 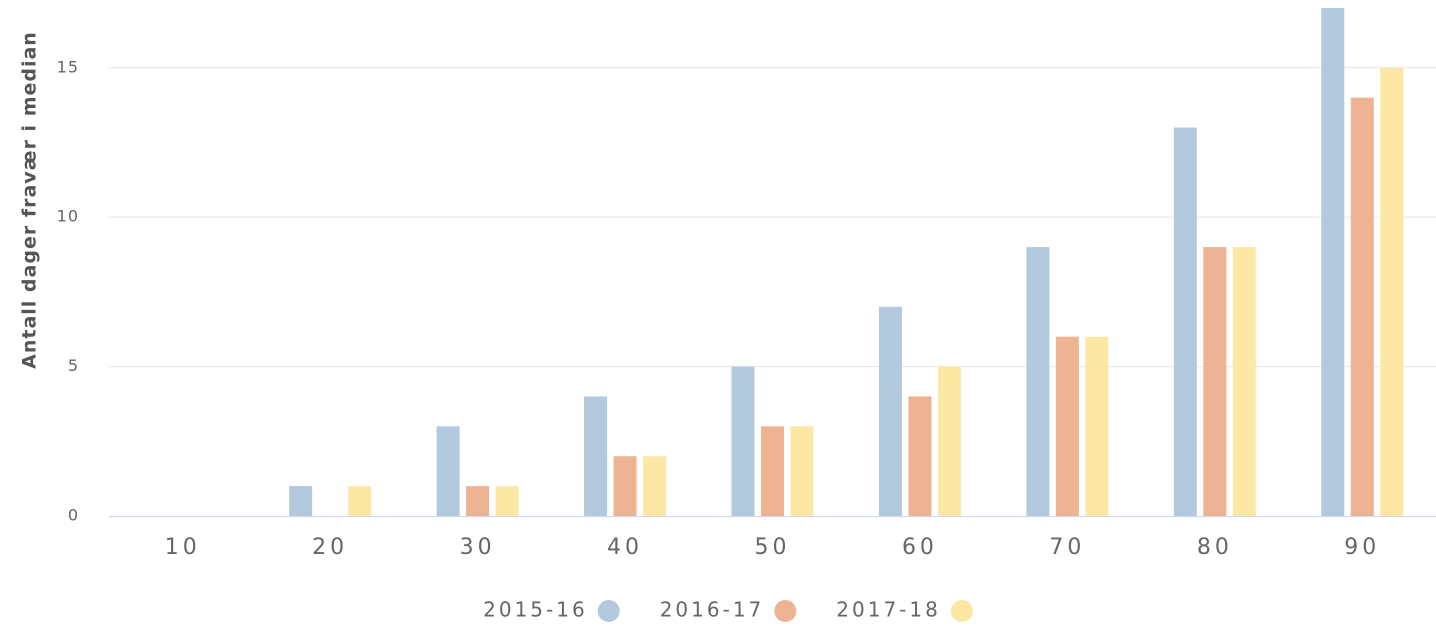 I want to click on legend-label: 2017-18, so click(x=888, y=610).